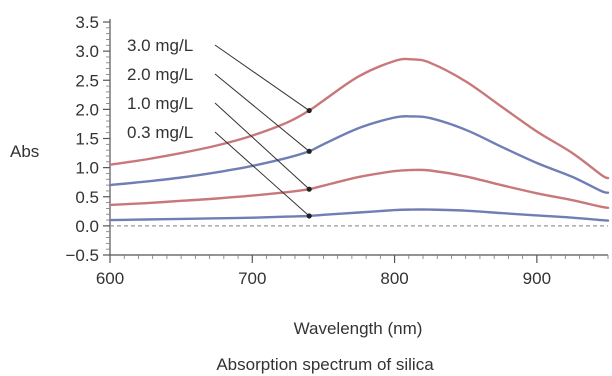 The height and width of the screenshot is (376, 612). Describe the element at coordinates (160, 103) in the screenshot. I see `series-label: 1.0 mg/L` at that location.